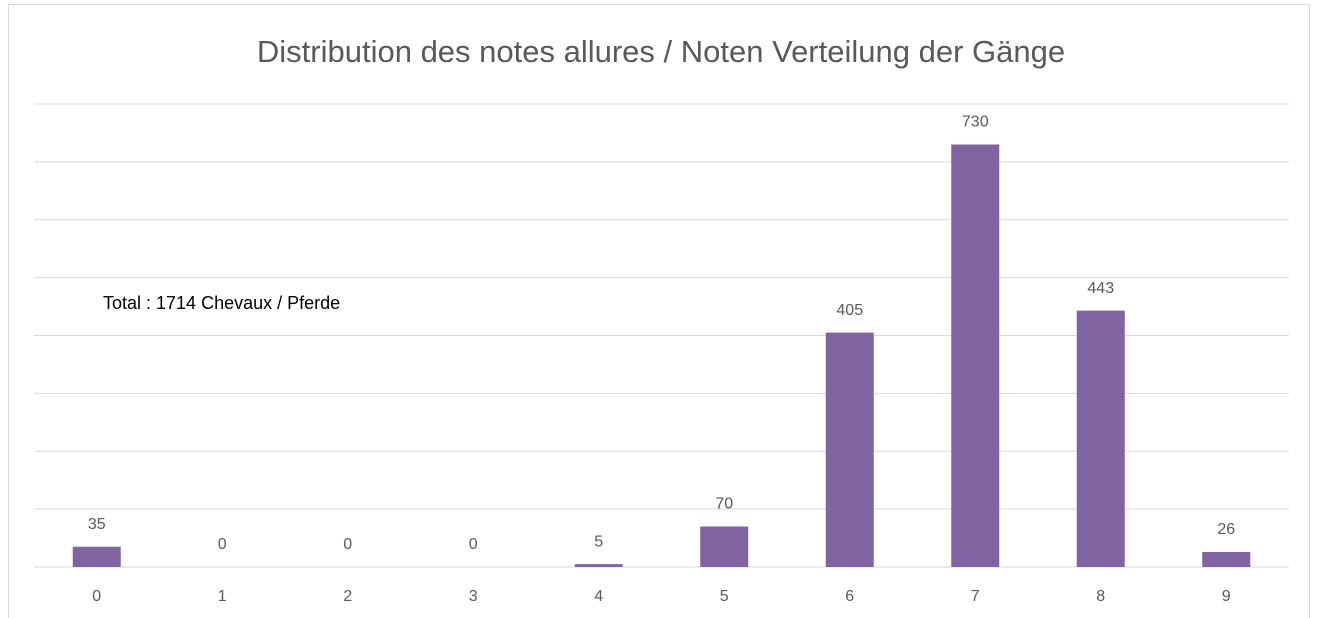 The image size is (1317, 618). I want to click on x-tick-label: 9, so click(1226, 596).